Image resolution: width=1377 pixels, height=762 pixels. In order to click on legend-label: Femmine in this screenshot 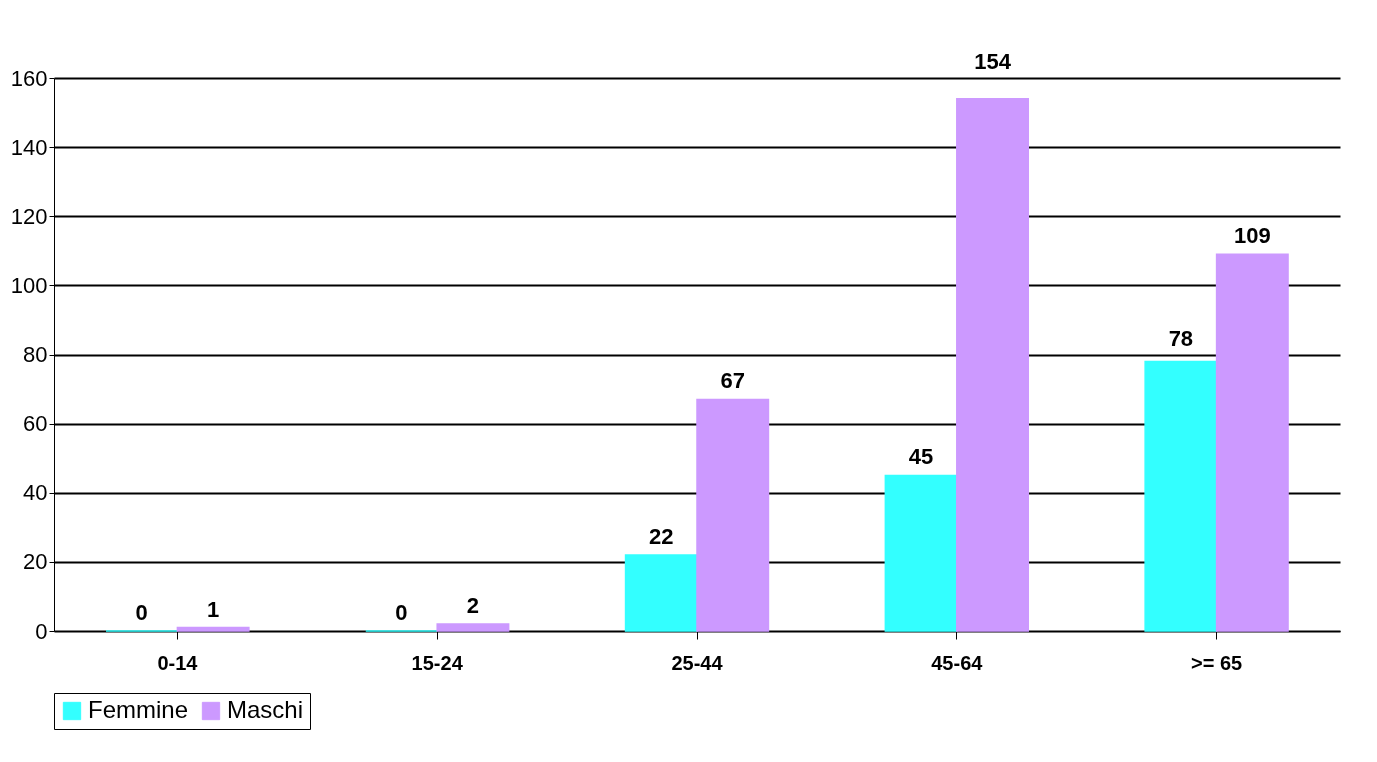, I will do `click(138, 709)`.